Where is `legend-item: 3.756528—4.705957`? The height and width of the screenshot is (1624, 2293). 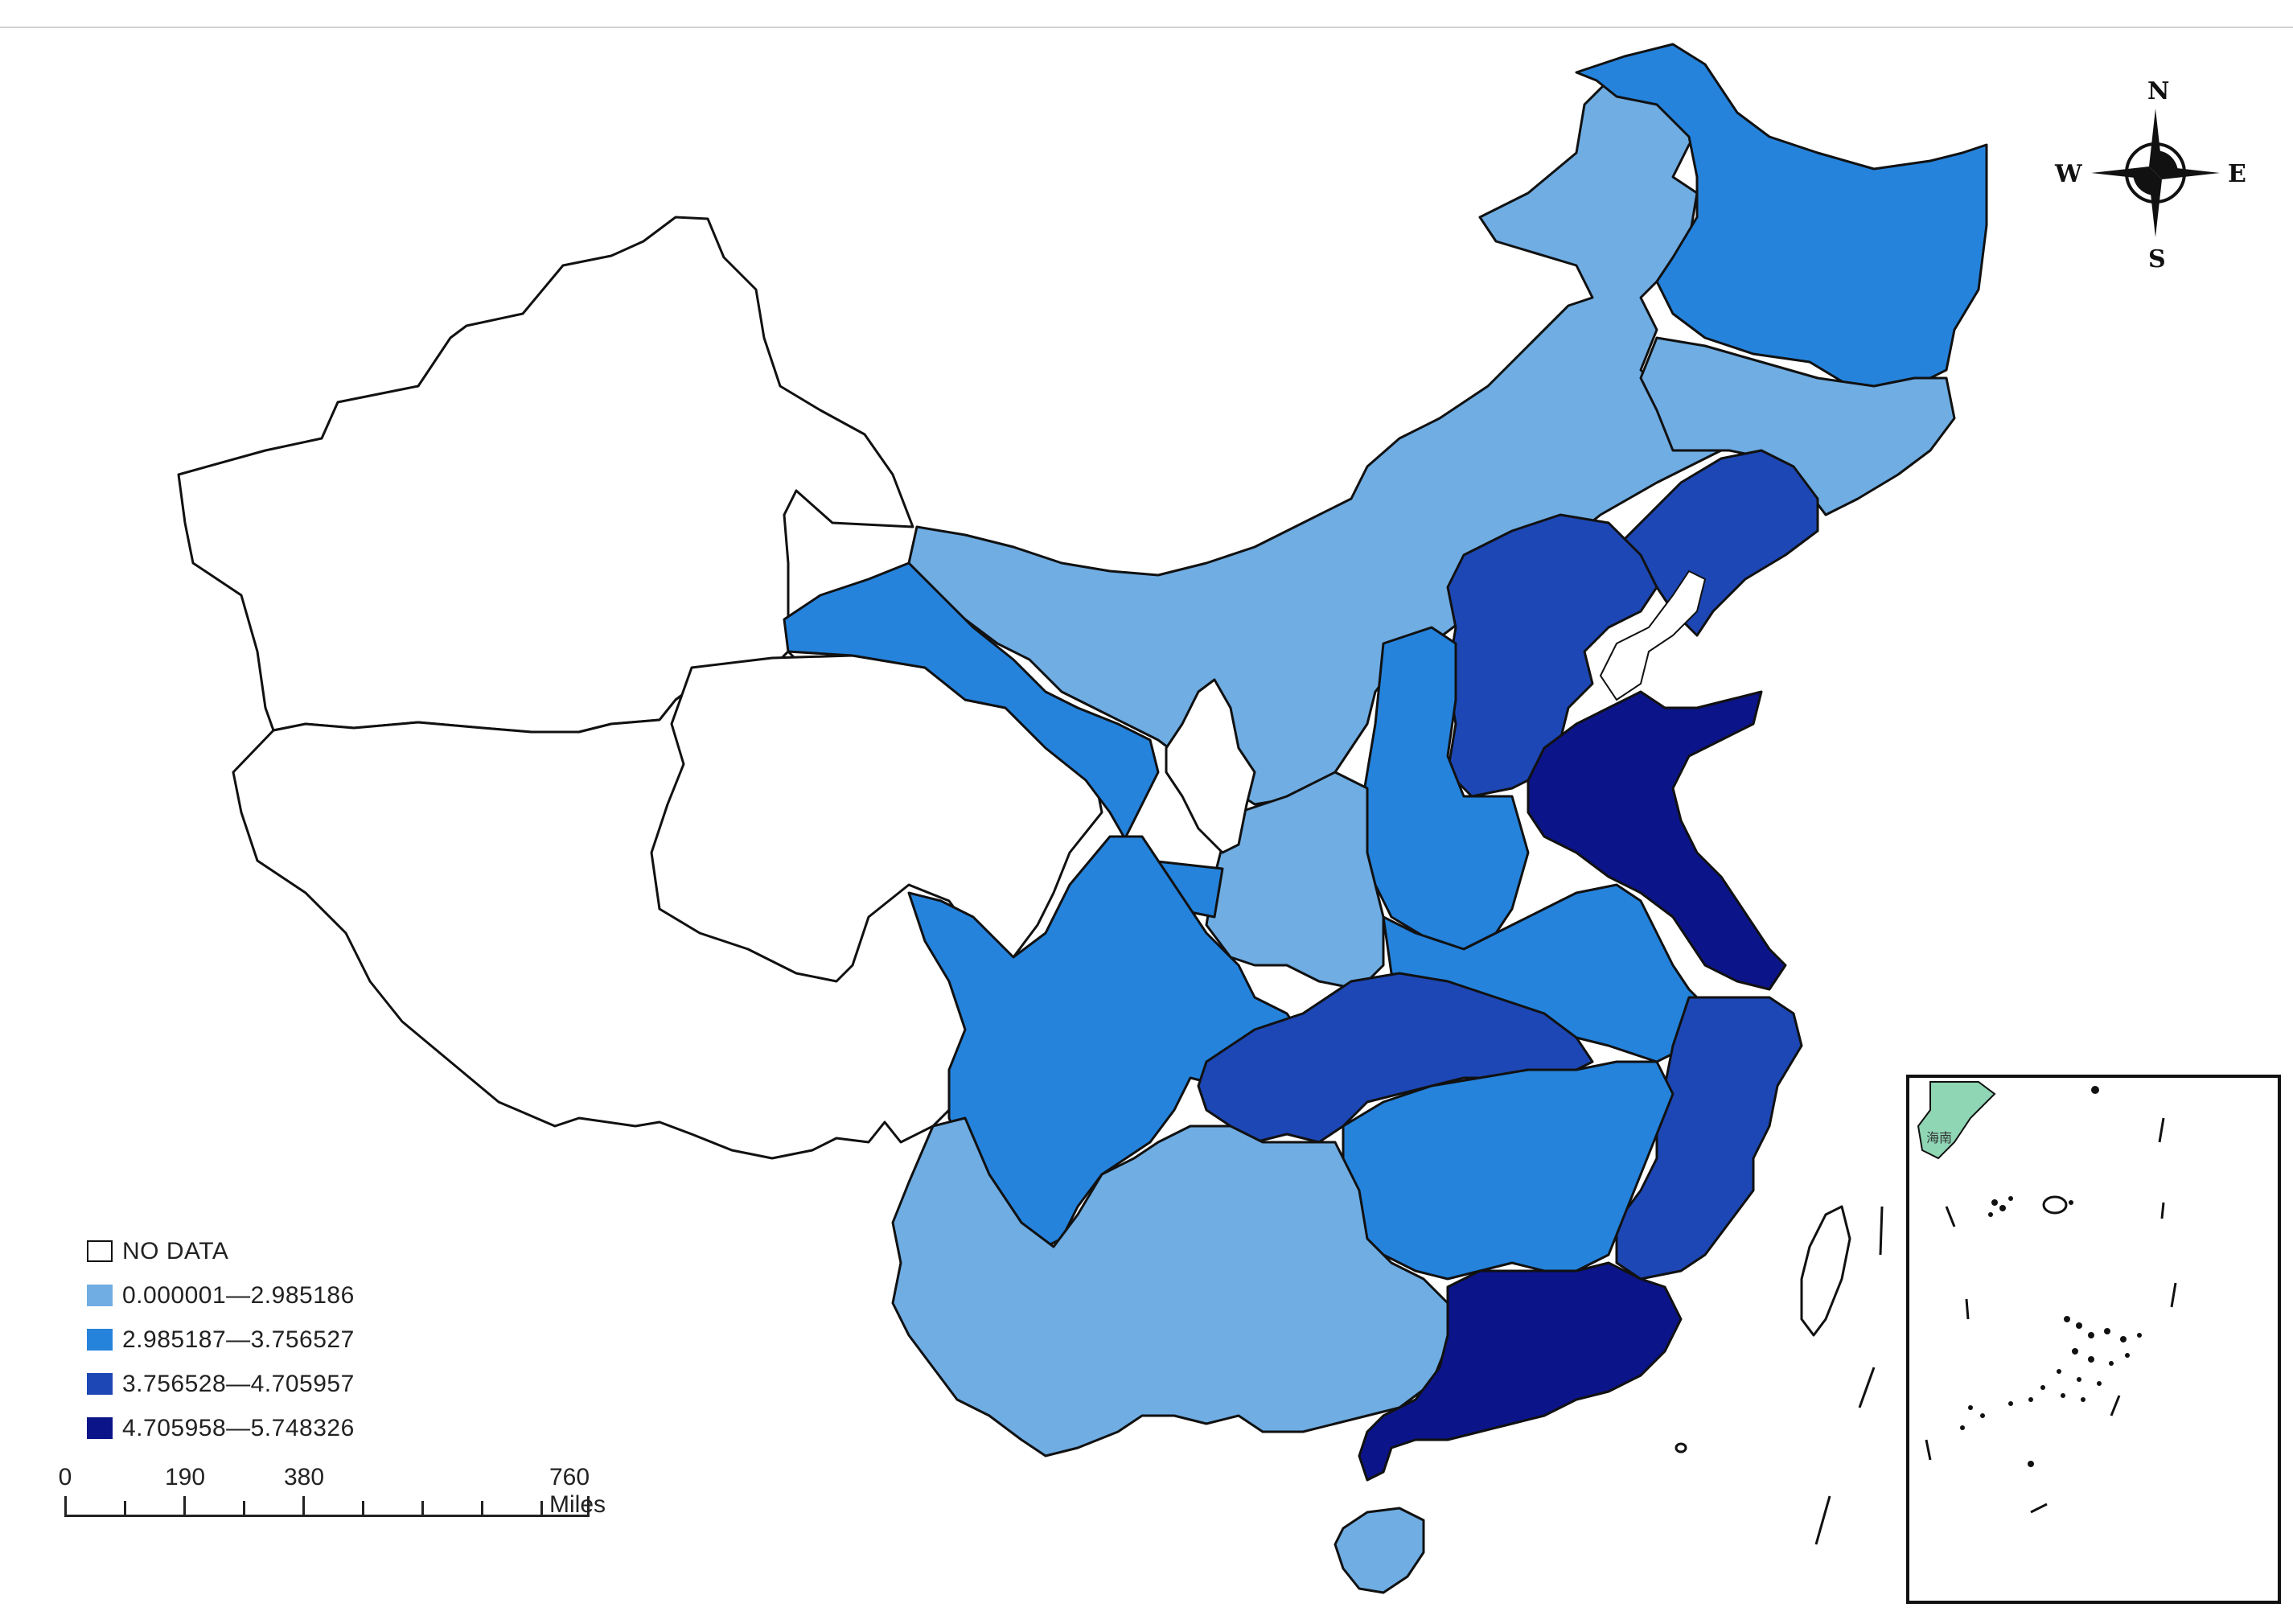 legend-item: 3.756528—4.705957 is located at coordinates (221, 1384).